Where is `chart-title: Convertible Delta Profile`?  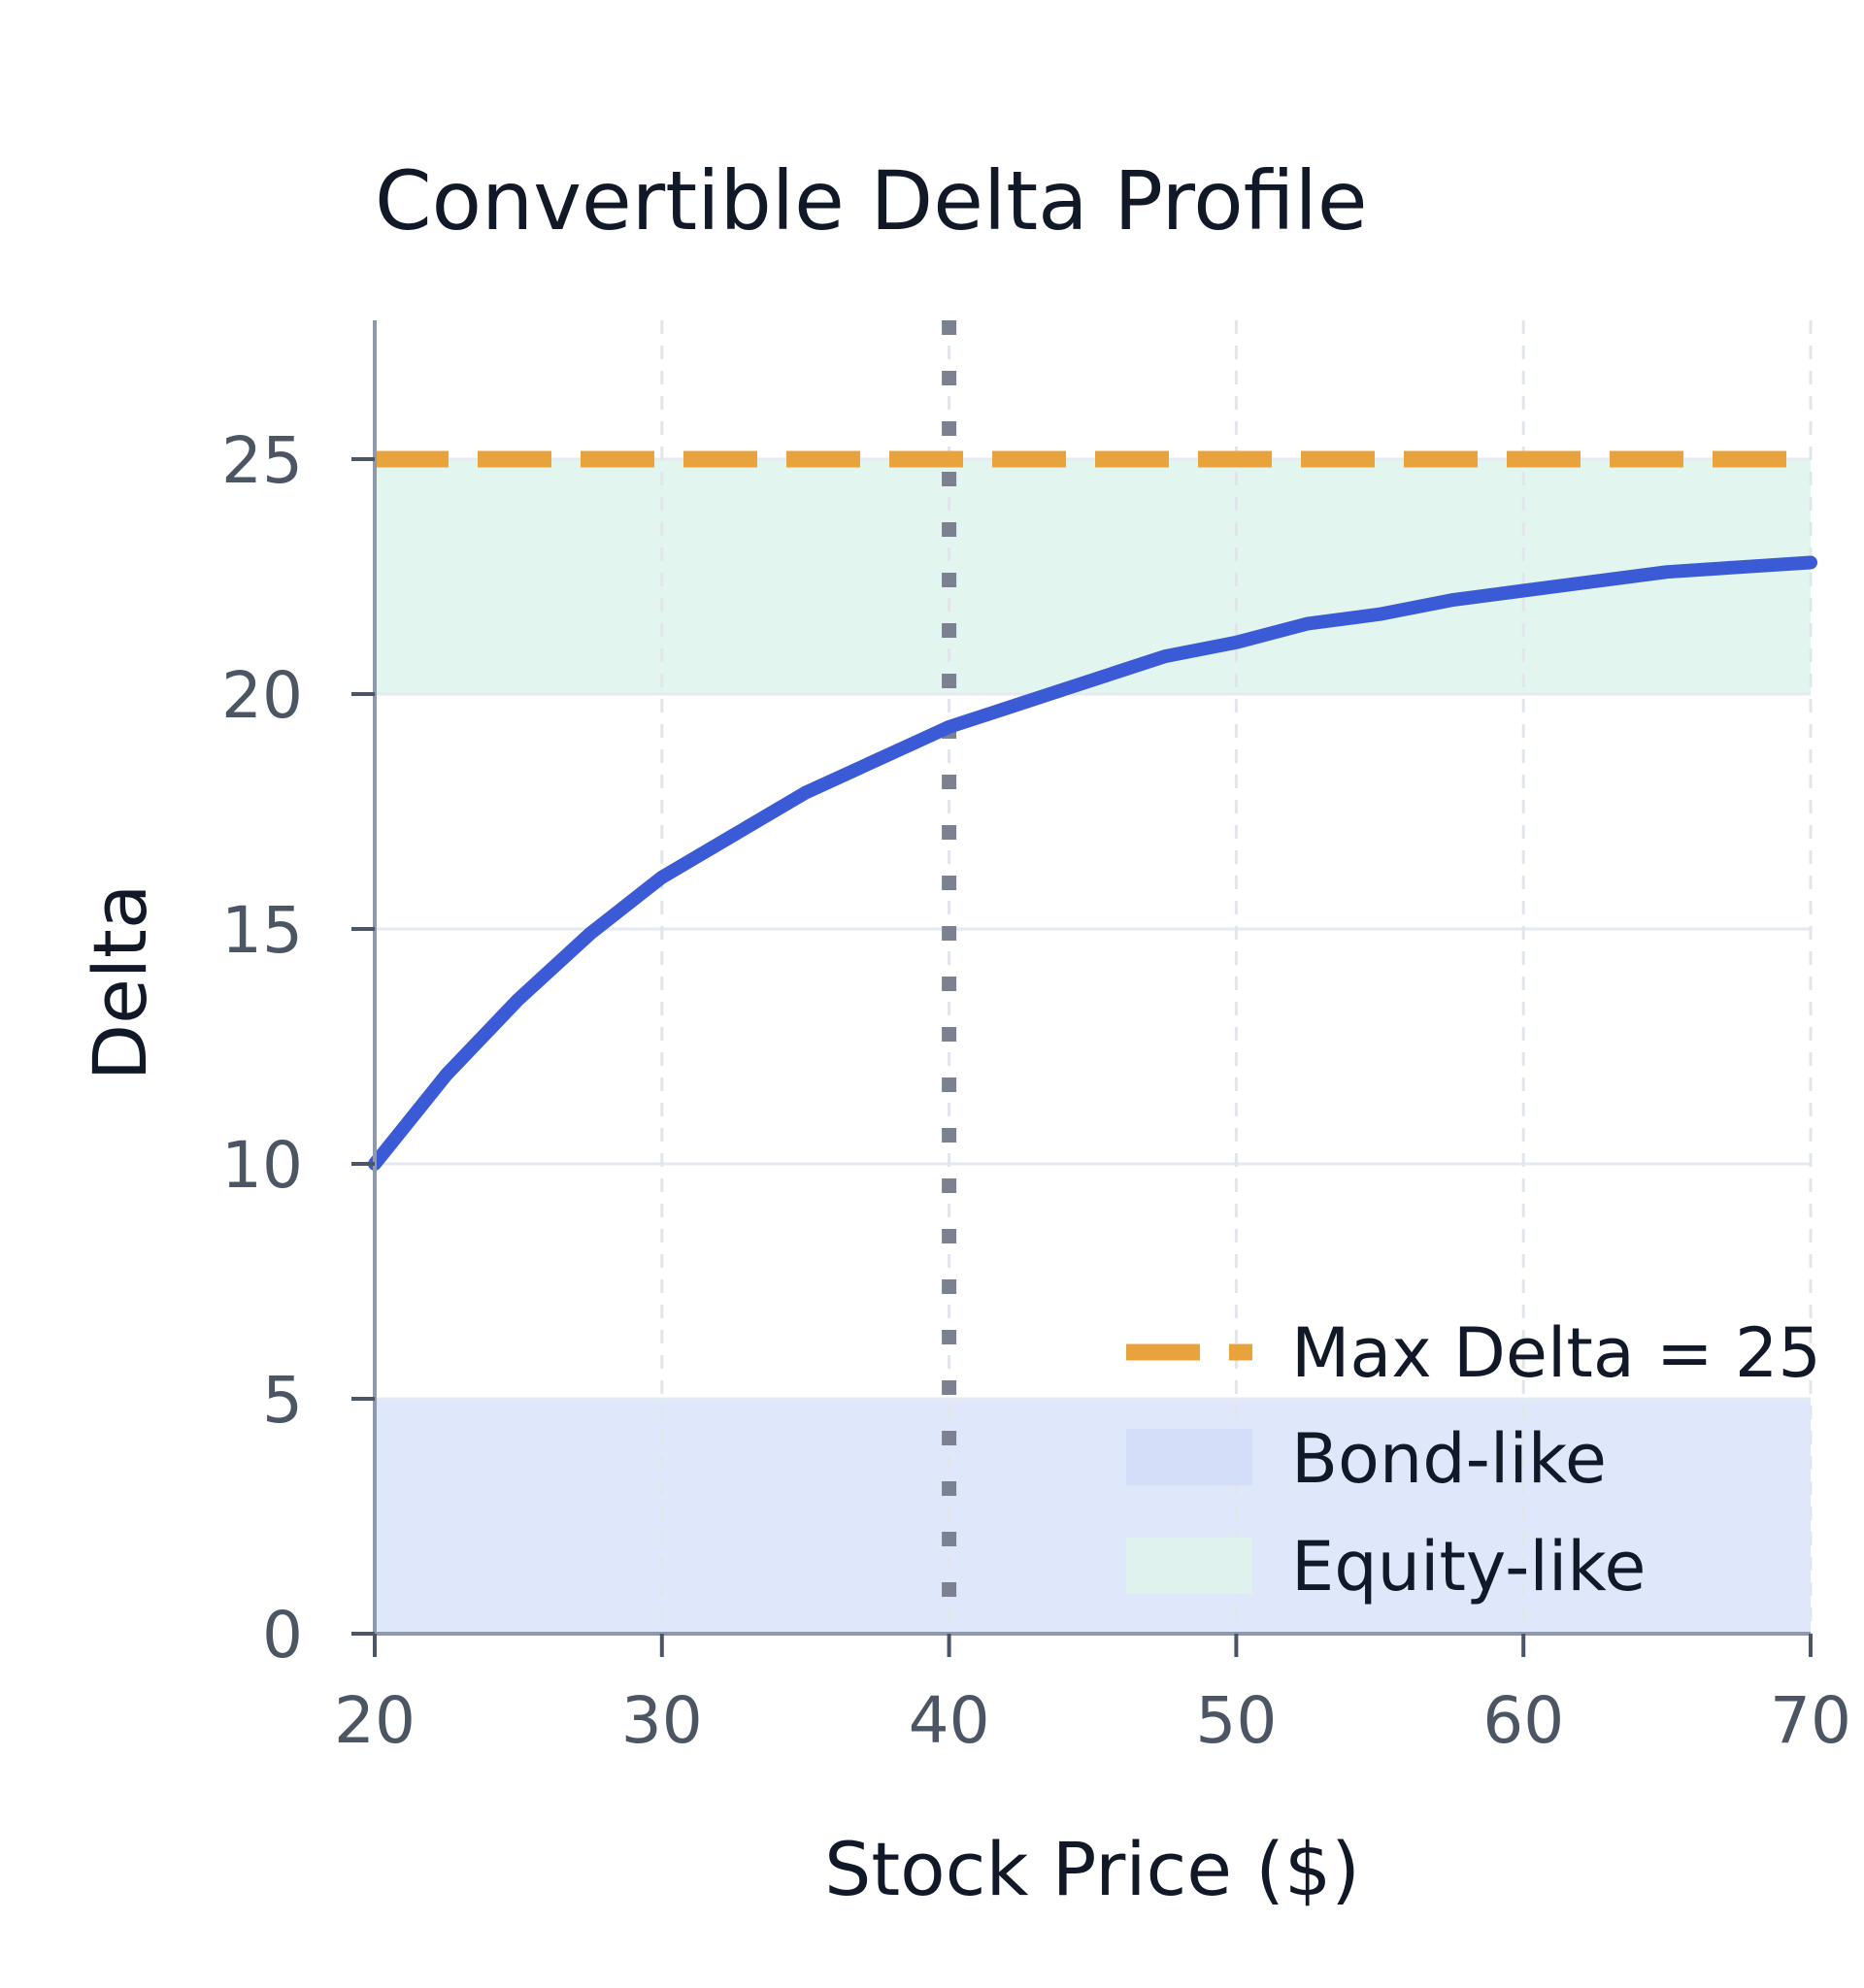 chart-title: Convertible Delta Profile is located at coordinates (871, 201).